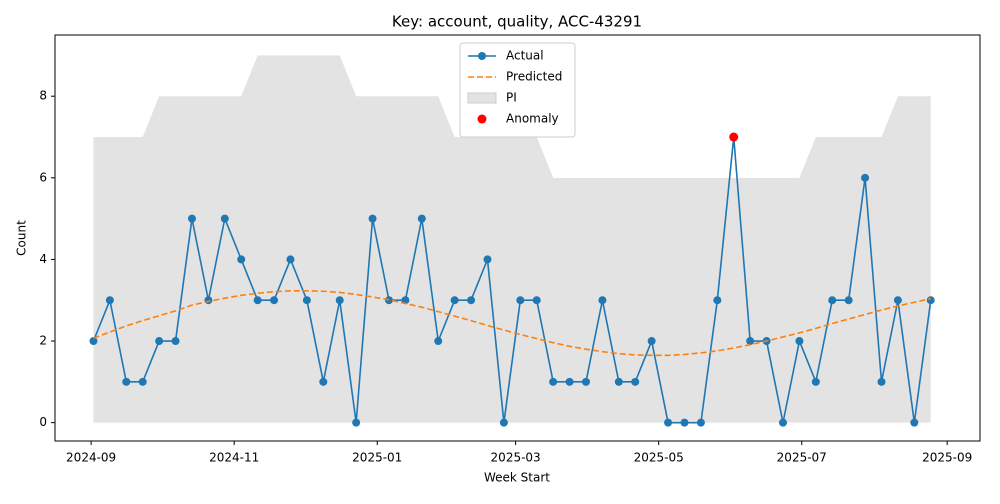  What do you see at coordinates (377, 458) in the screenshot?
I see `x-tick-label: 2025-01` at bounding box center [377, 458].